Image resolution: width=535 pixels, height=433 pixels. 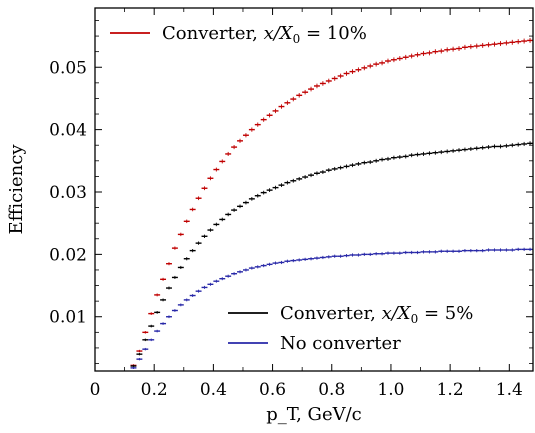 What do you see at coordinates (95, 390) in the screenshot?
I see `x-tick-label: 0` at bounding box center [95, 390].